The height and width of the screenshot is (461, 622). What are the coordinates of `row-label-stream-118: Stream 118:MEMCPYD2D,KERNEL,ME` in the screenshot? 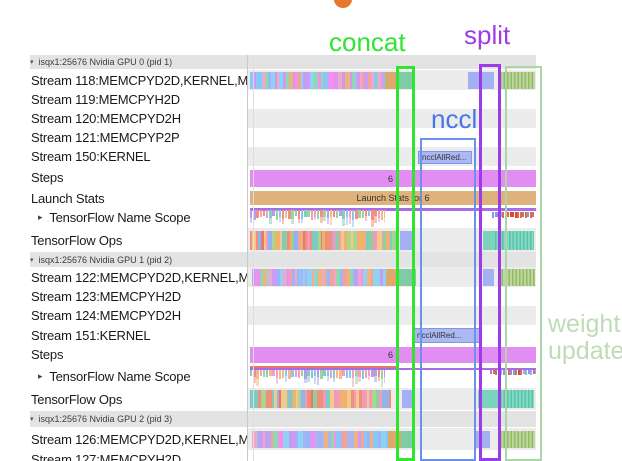 It's located at (139, 80).